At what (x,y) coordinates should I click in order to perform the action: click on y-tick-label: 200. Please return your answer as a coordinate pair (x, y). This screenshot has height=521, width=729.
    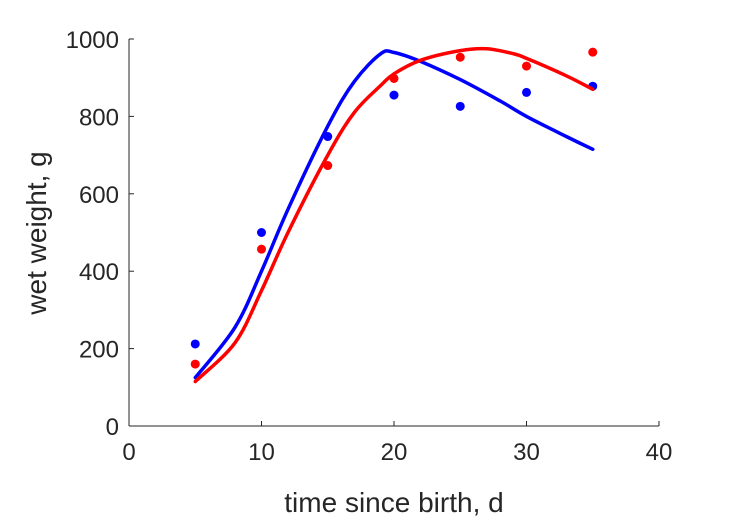
    Looking at the image, I should click on (99, 350).